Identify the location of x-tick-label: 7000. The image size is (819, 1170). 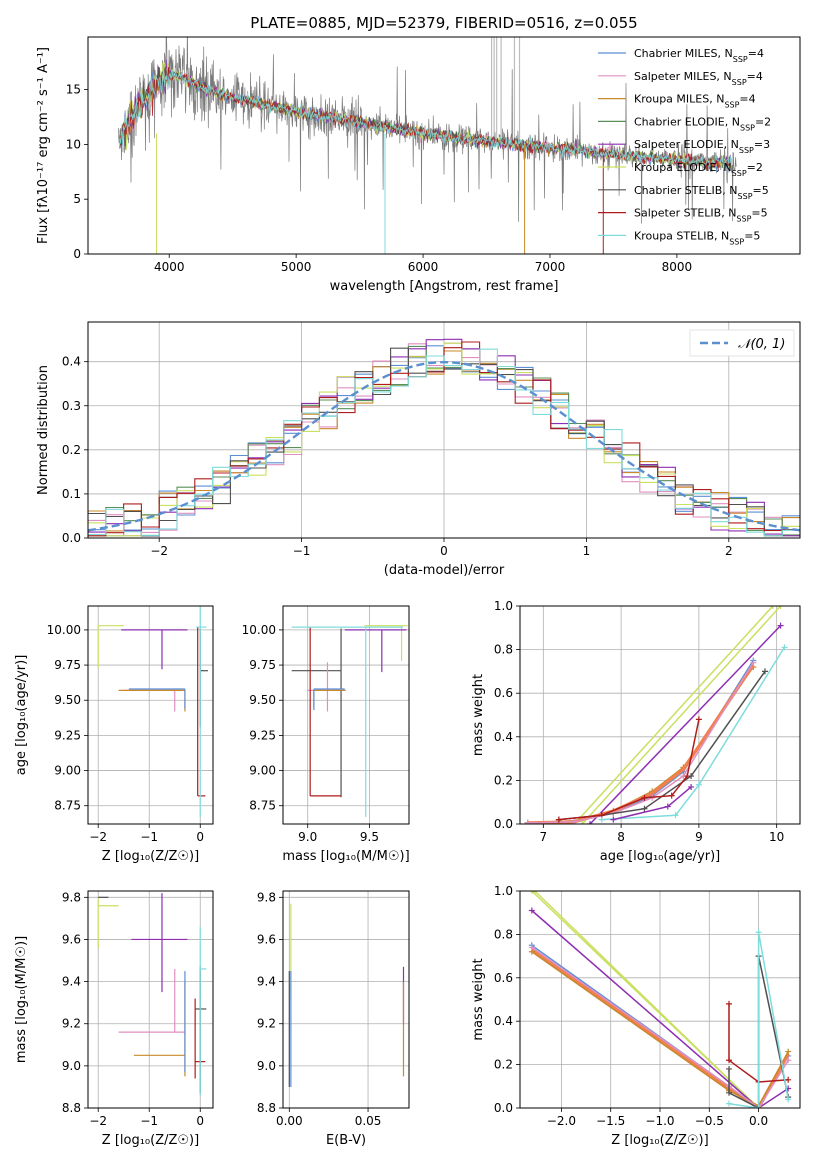
(550, 267).